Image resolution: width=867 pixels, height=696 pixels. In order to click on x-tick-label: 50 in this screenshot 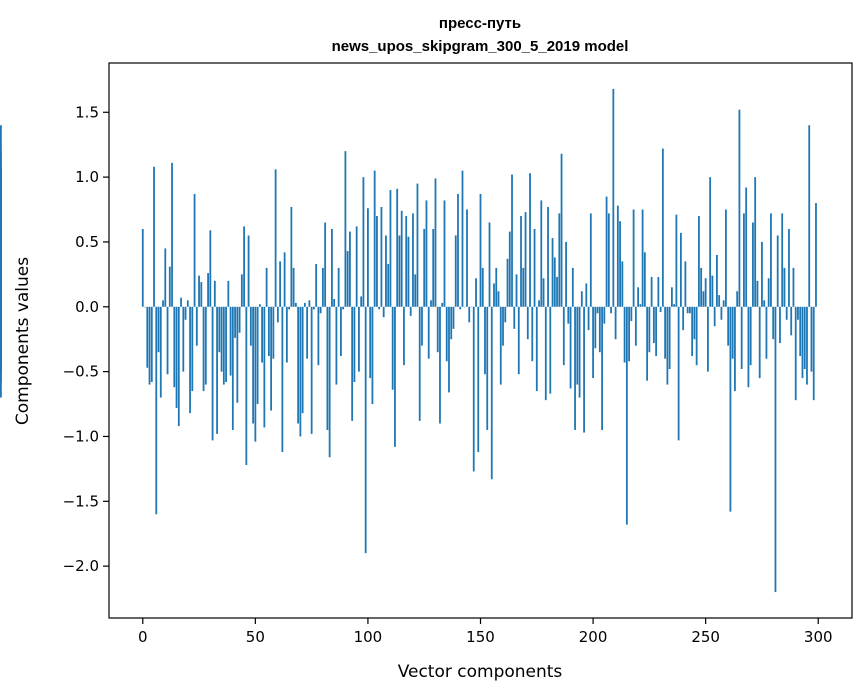, I will do `click(255, 637)`.